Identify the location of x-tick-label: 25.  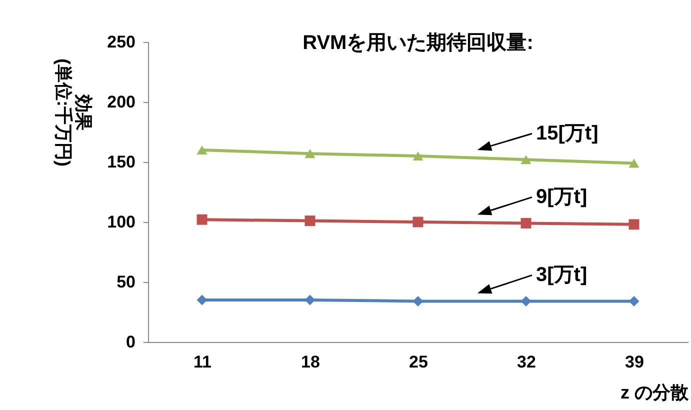
(418, 362).